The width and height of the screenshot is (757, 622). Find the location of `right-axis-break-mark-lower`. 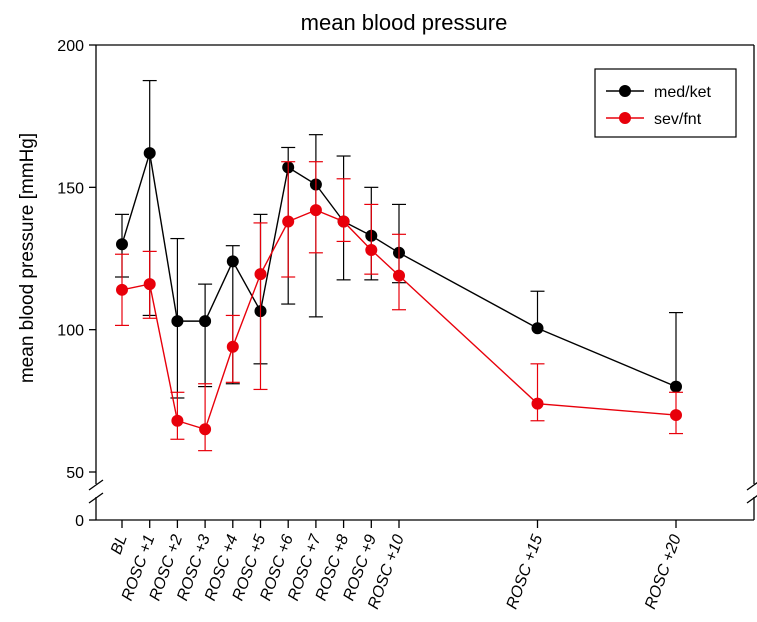

right-axis-break-mark-lower is located at coordinates (751, 499).